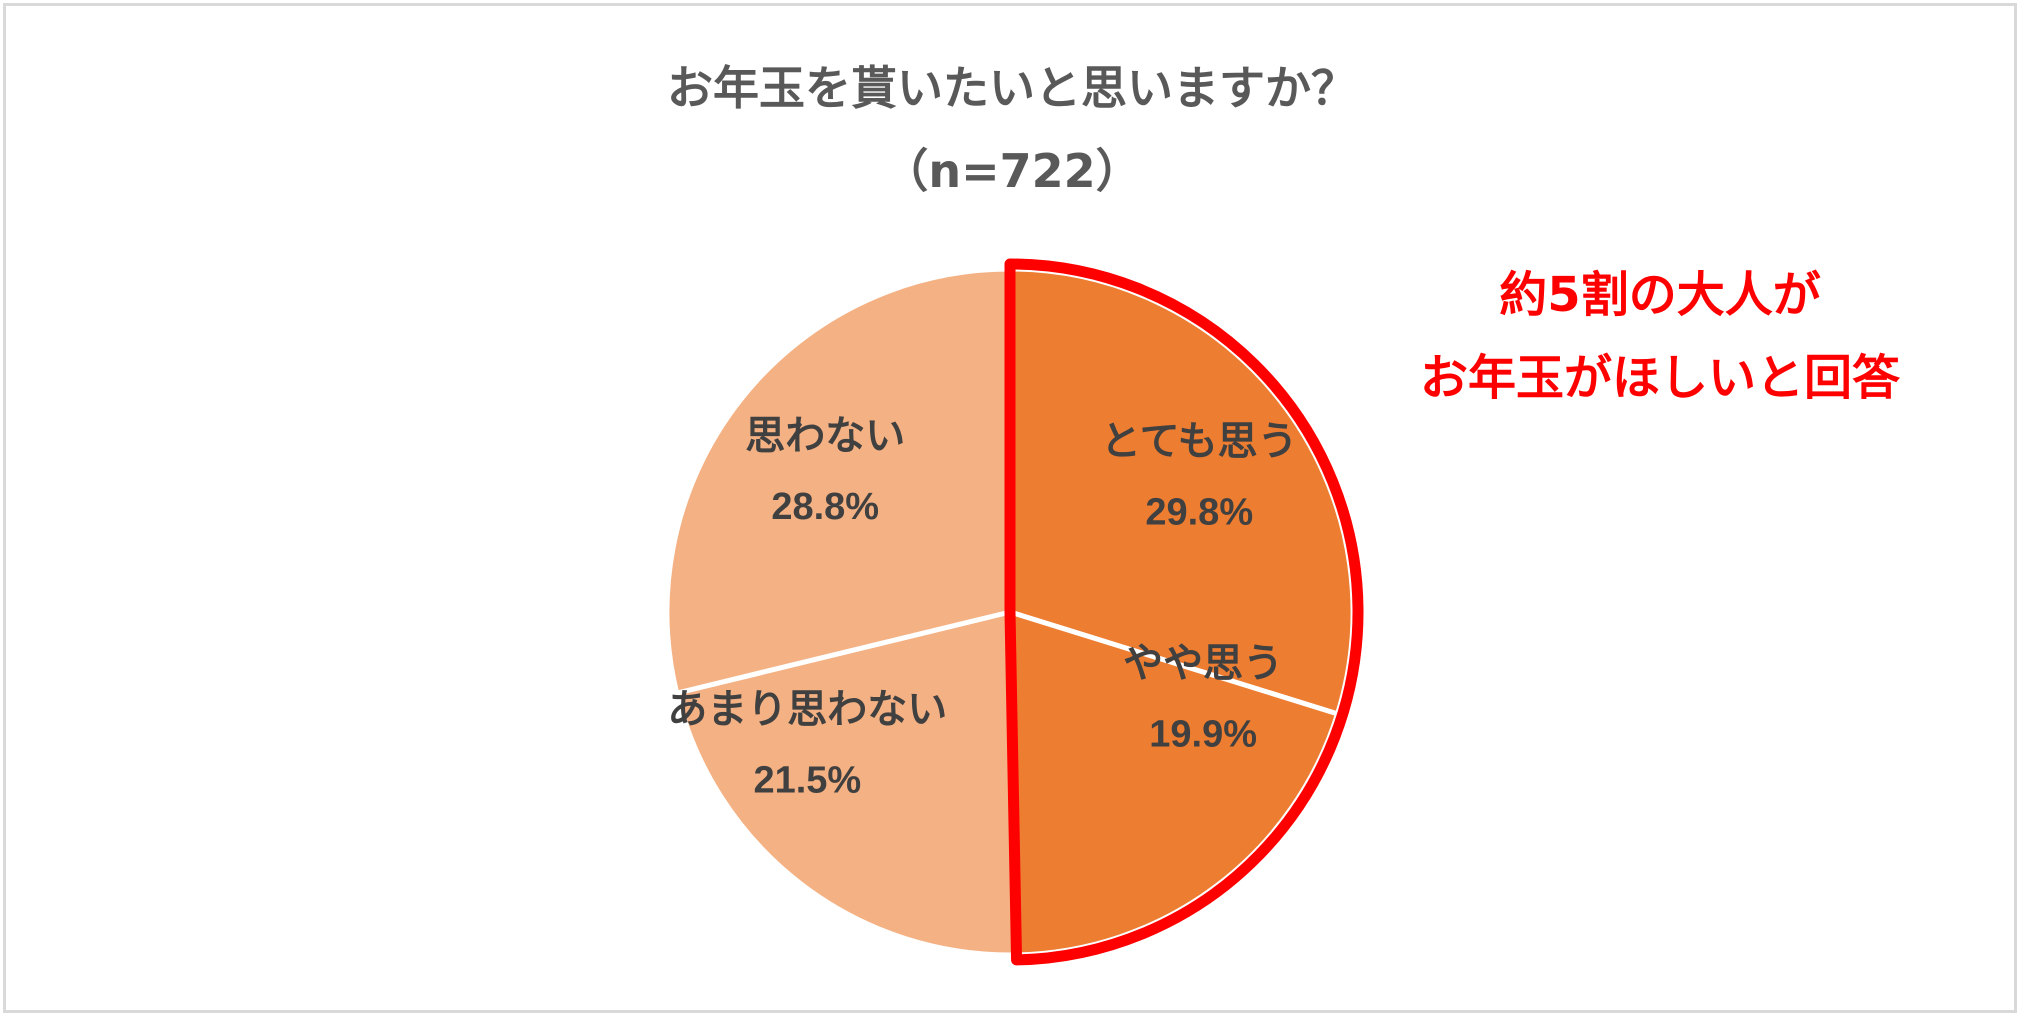  What do you see at coordinates (1199, 442) in the screenshot?
I see `slice-category-label: とても思う` at bounding box center [1199, 442].